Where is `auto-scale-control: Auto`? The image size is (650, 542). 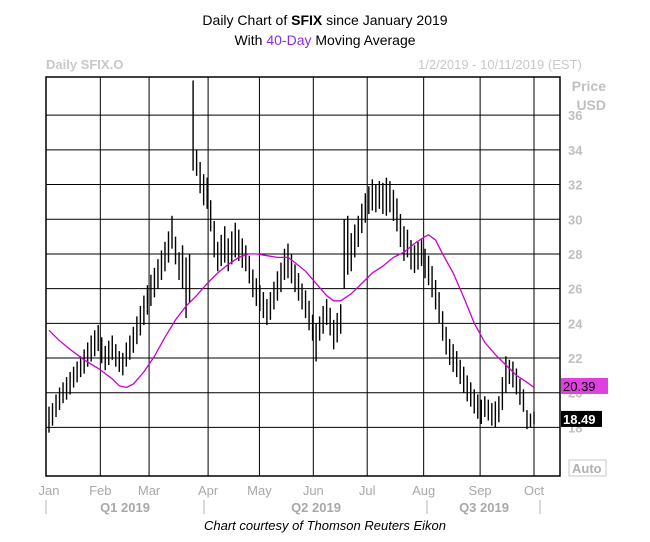
auto-scale-control: Auto is located at coordinates (587, 468).